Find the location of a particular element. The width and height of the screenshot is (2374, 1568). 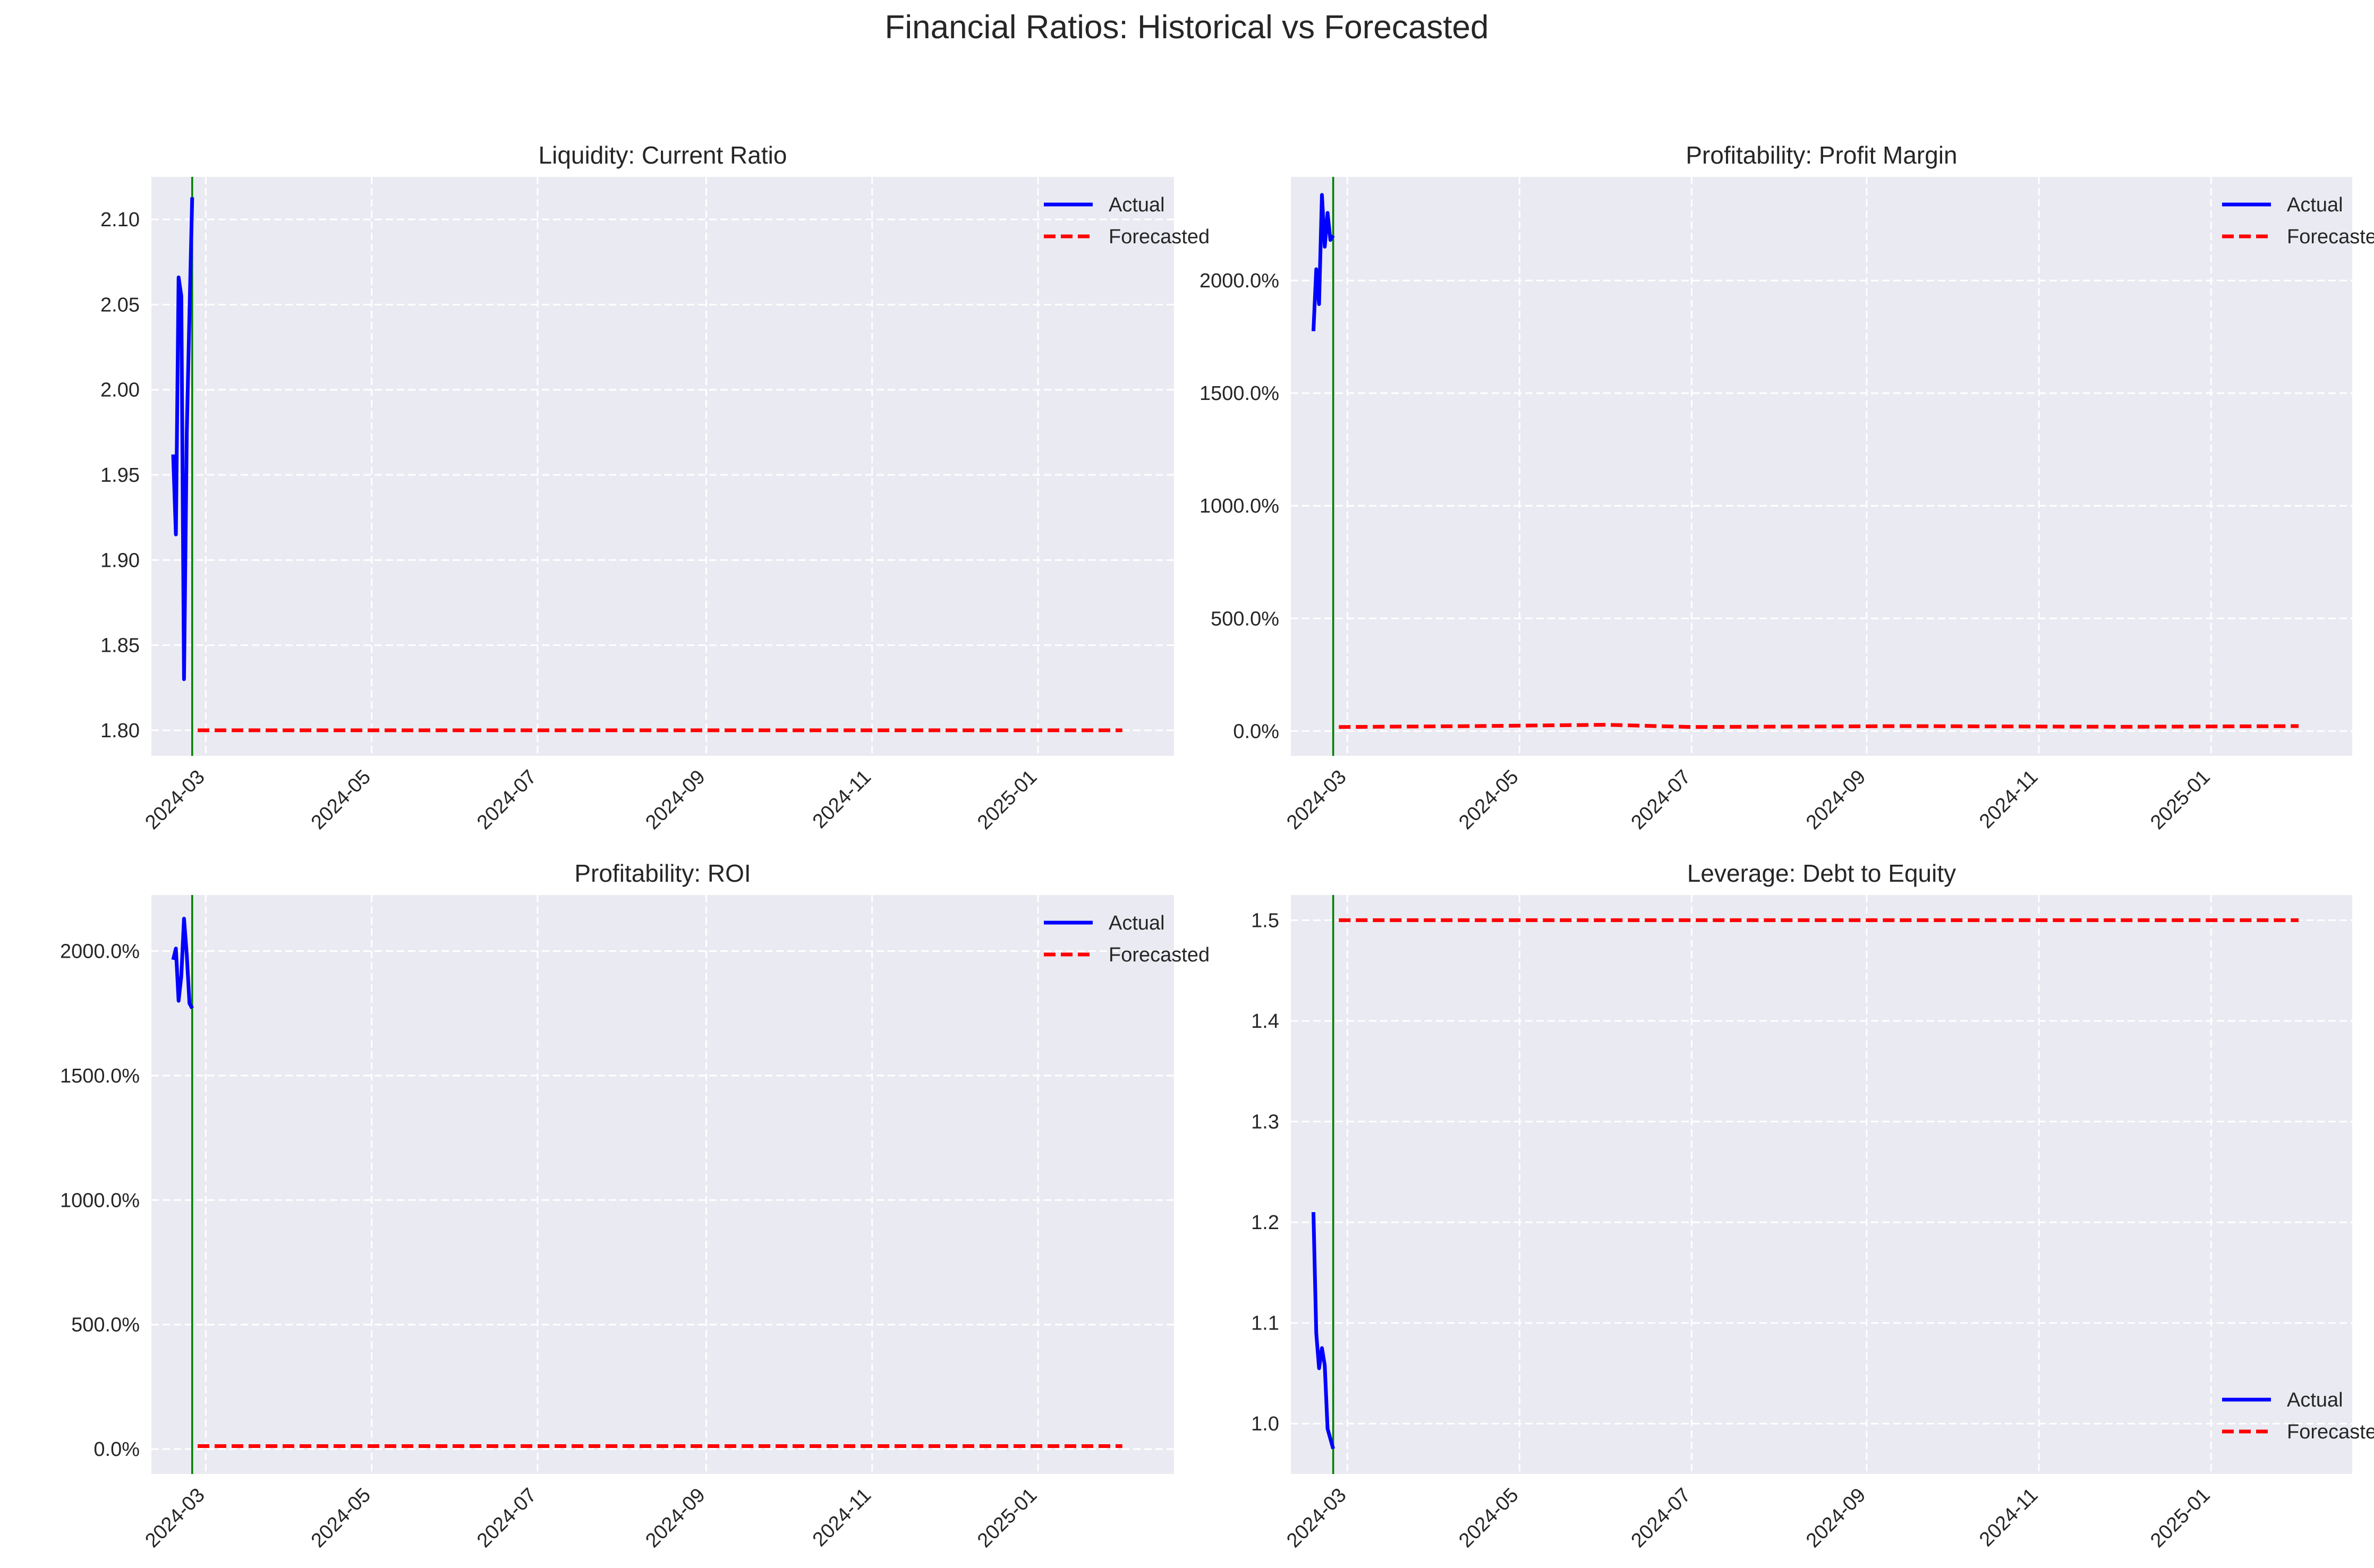

chart-title: Profitability: ROI is located at coordinates (662, 873).